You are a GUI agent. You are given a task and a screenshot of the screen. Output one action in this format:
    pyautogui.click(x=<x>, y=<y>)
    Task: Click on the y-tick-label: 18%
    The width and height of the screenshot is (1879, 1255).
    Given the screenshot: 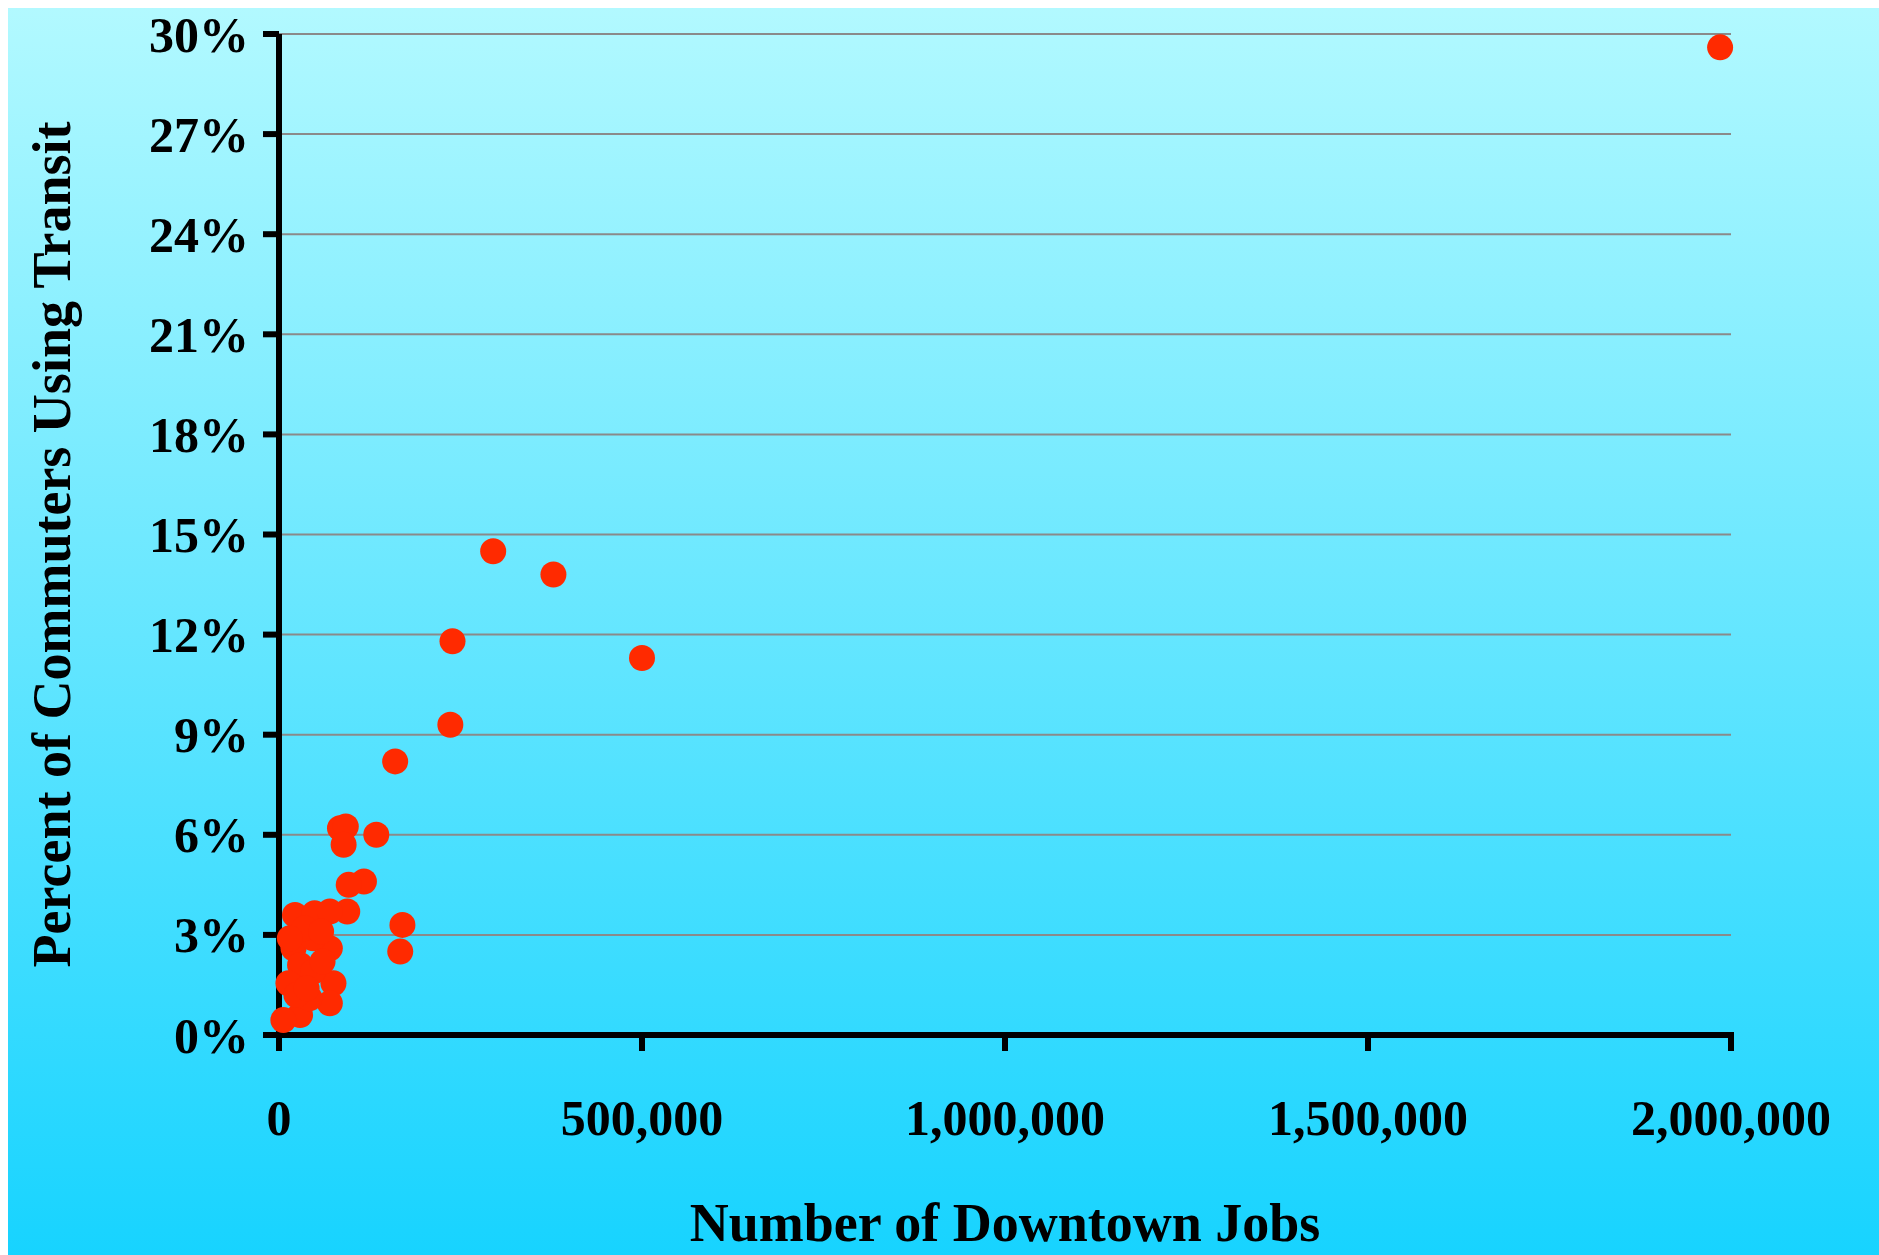 What is the action you would take?
    pyautogui.click(x=199, y=434)
    